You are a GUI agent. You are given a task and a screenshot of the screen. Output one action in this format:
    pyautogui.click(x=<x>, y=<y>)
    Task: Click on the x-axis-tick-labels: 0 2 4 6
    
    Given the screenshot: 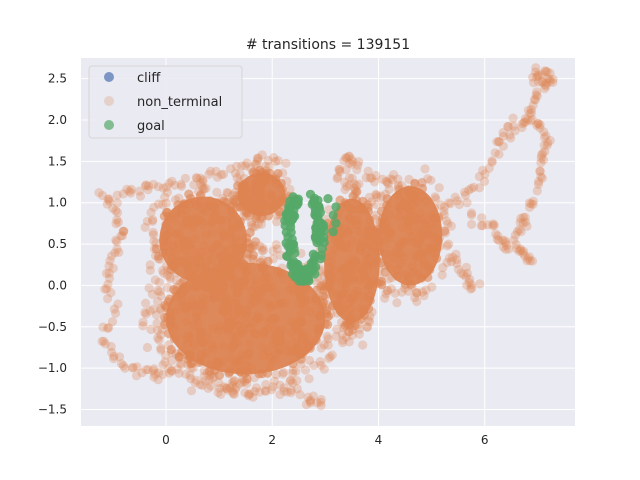 What is the action you would take?
    pyautogui.click(x=325, y=440)
    